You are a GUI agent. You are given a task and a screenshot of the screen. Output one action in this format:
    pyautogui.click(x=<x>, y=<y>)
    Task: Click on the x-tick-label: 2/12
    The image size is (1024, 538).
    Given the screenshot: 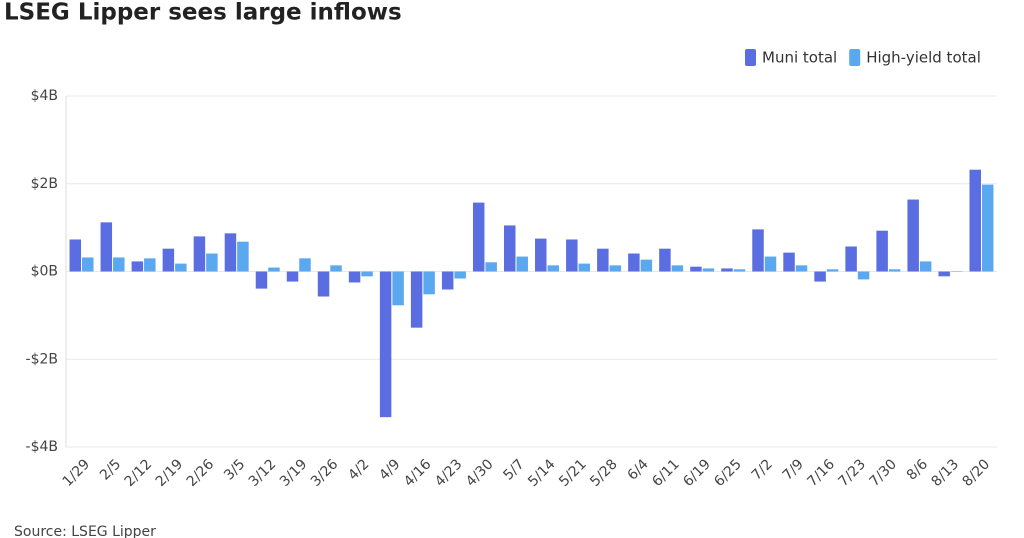 What is the action you would take?
    pyautogui.click(x=139, y=473)
    